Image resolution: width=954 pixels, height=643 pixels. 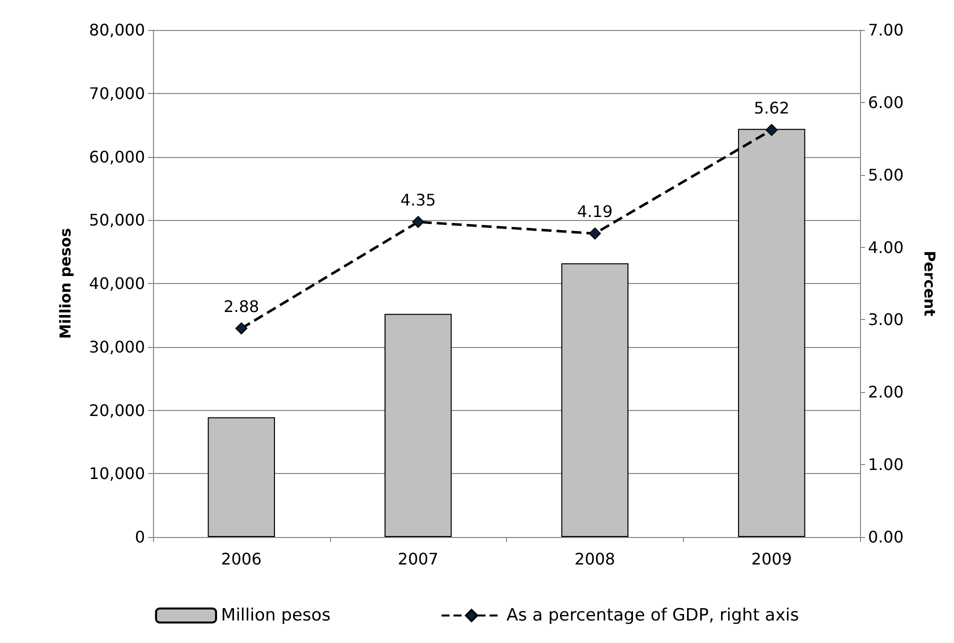 I want to click on y-tick-label: 30,000, so click(x=117, y=346).